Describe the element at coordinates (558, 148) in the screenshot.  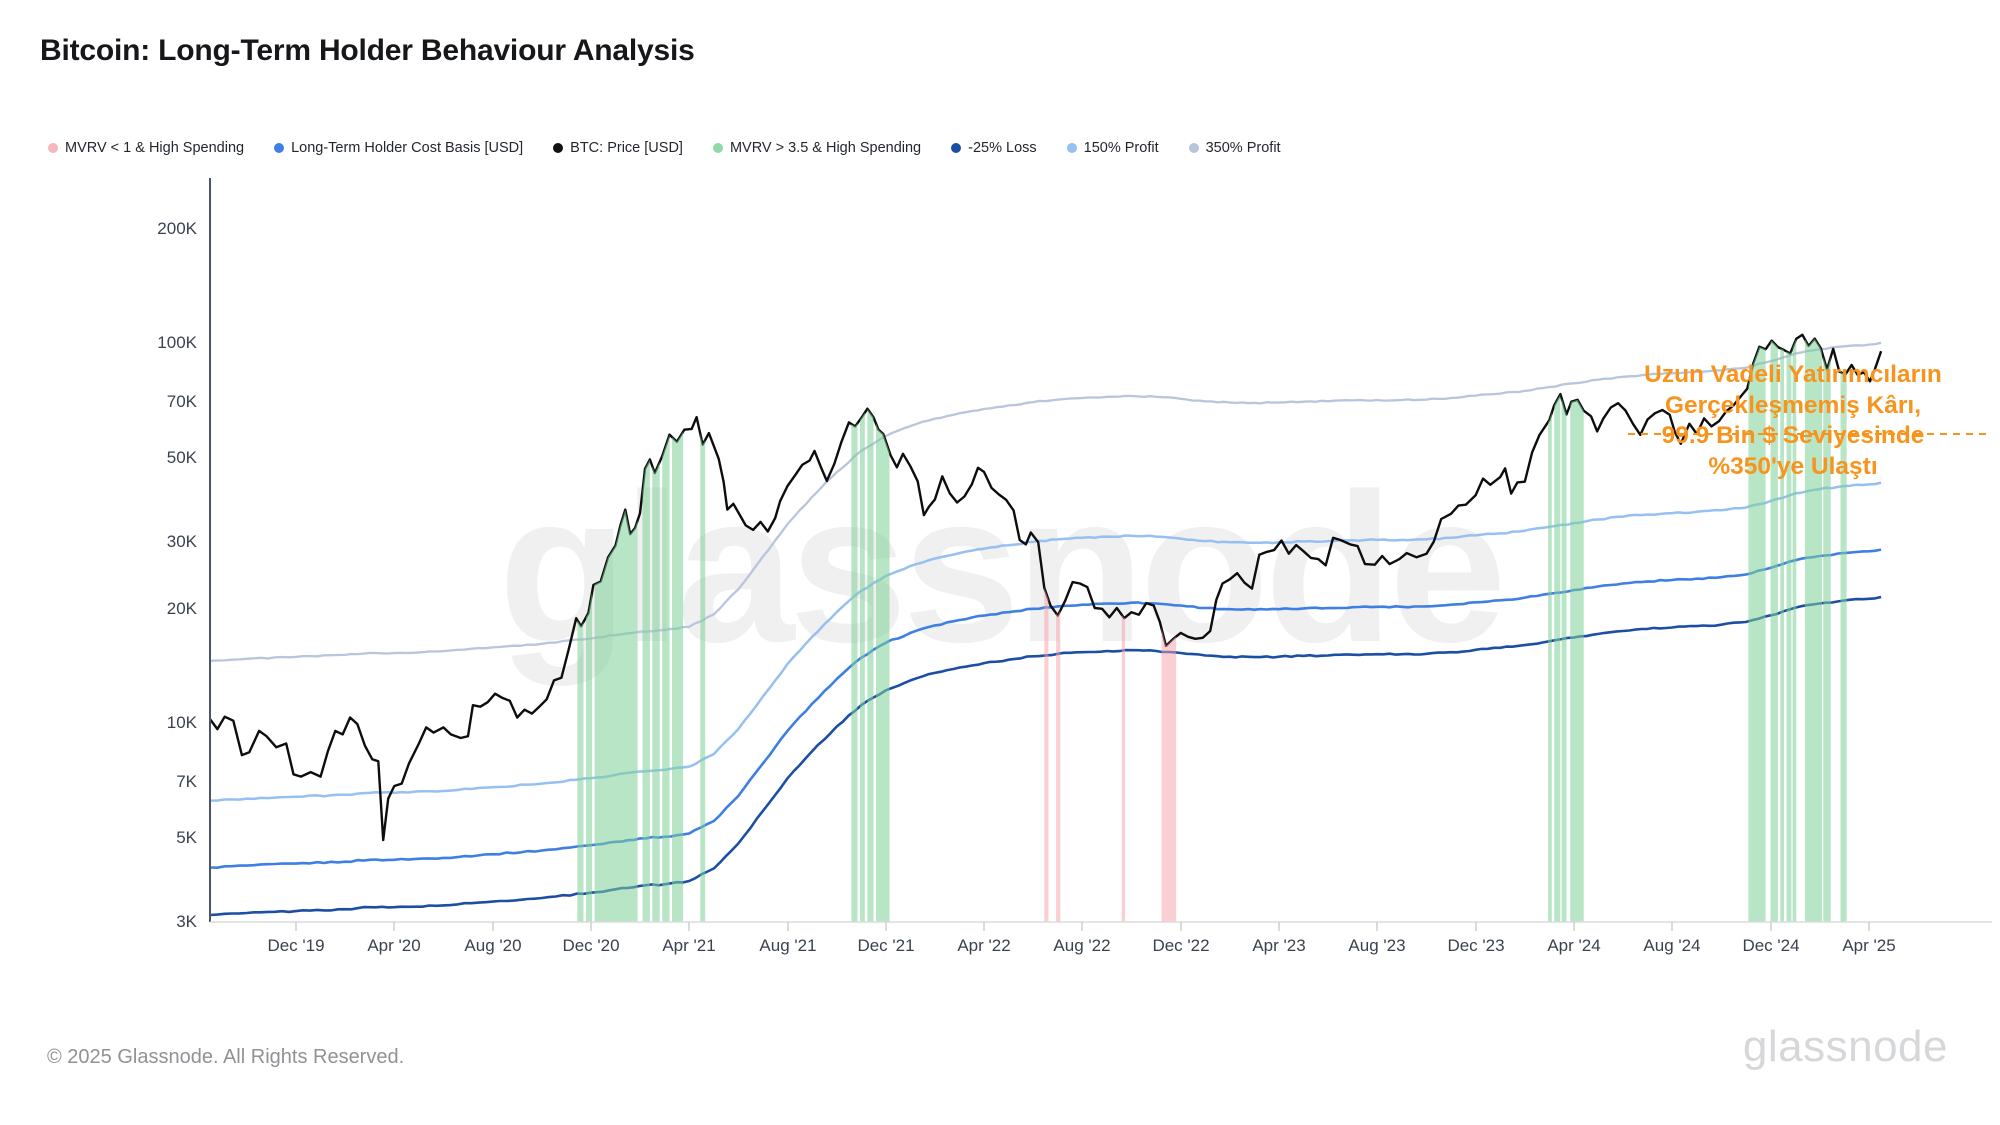
I see `btc-price-legend-dot-icon` at that location.